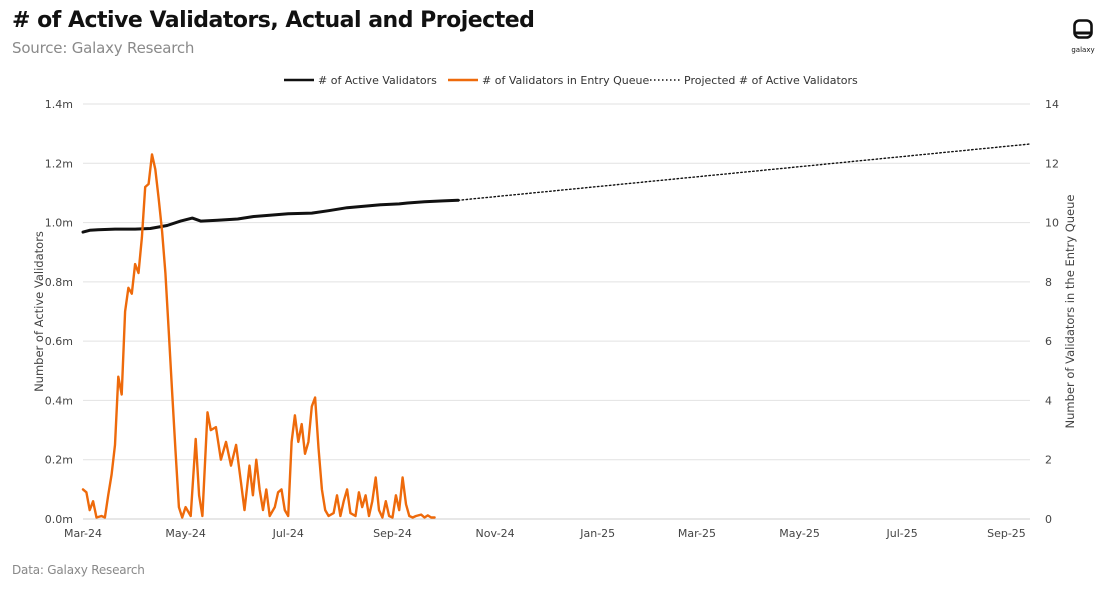 The height and width of the screenshot is (589, 1100). Describe the element at coordinates (1052, 104) in the screenshot. I see `y-right-tick-label: 14` at that location.